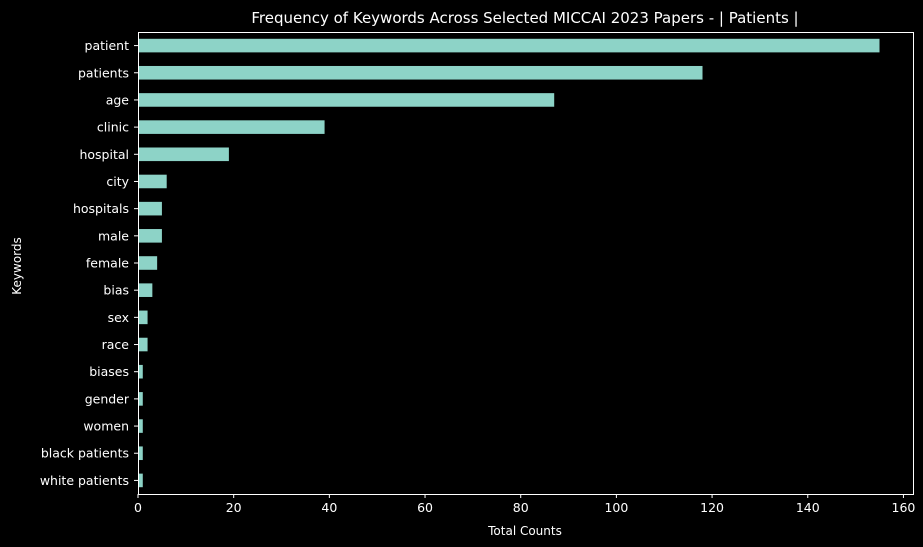 This screenshot has height=547, width=923. Describe the element at coordinates (109, 371) in the screenshot. I see `y-tick-label: biases` at that location.